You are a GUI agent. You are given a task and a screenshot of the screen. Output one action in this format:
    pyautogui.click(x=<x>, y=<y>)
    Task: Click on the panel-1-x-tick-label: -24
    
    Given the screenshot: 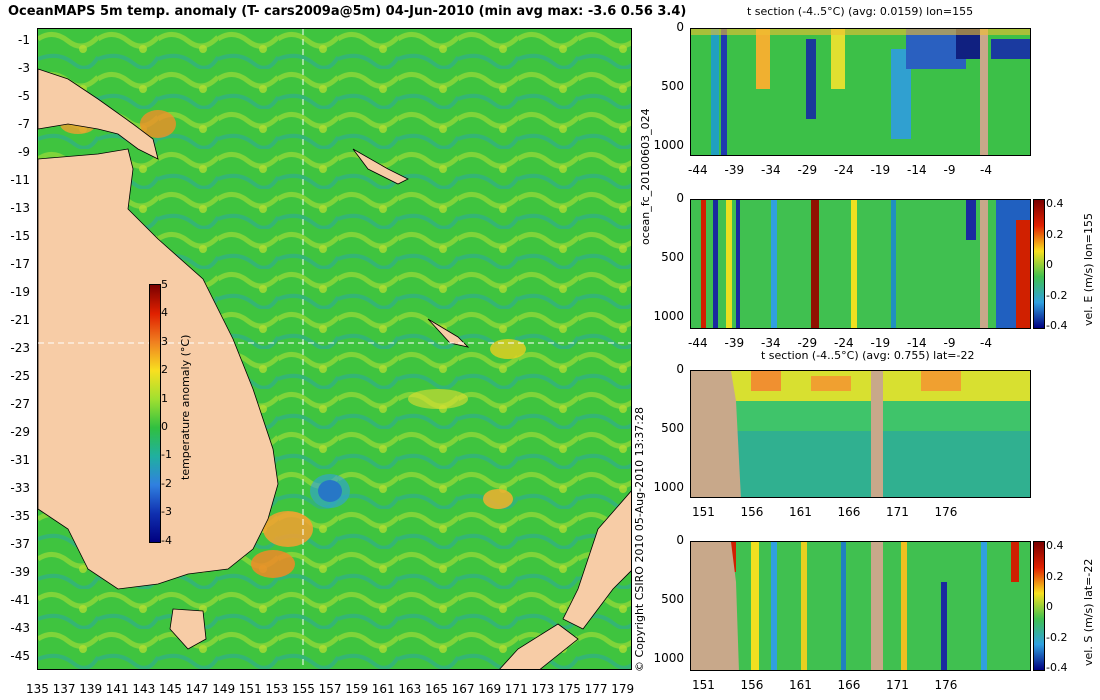 What is the action you would take?
    pyautogui.click(x=844, y=170)
    